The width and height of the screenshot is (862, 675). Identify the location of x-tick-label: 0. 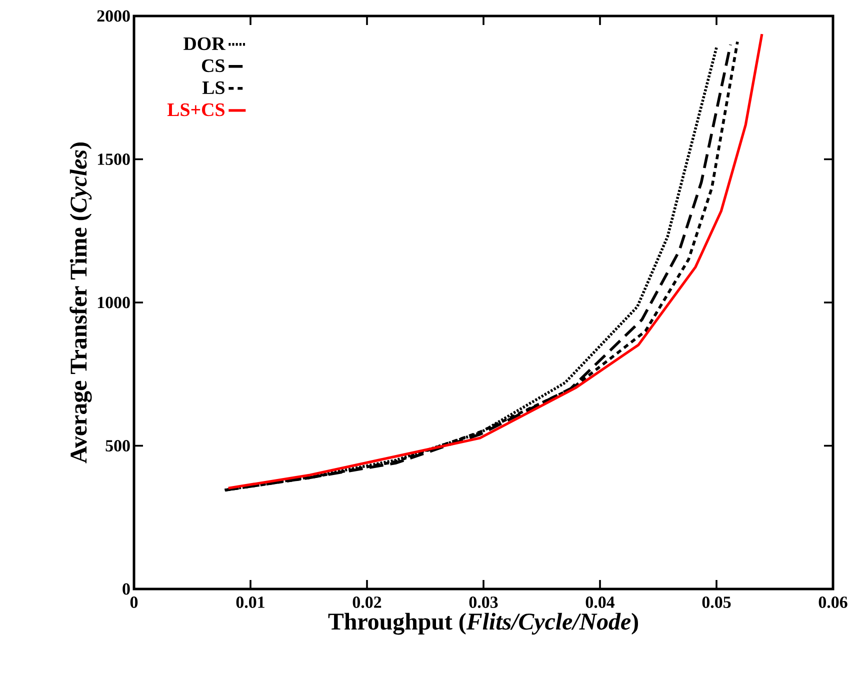
(134, 602).